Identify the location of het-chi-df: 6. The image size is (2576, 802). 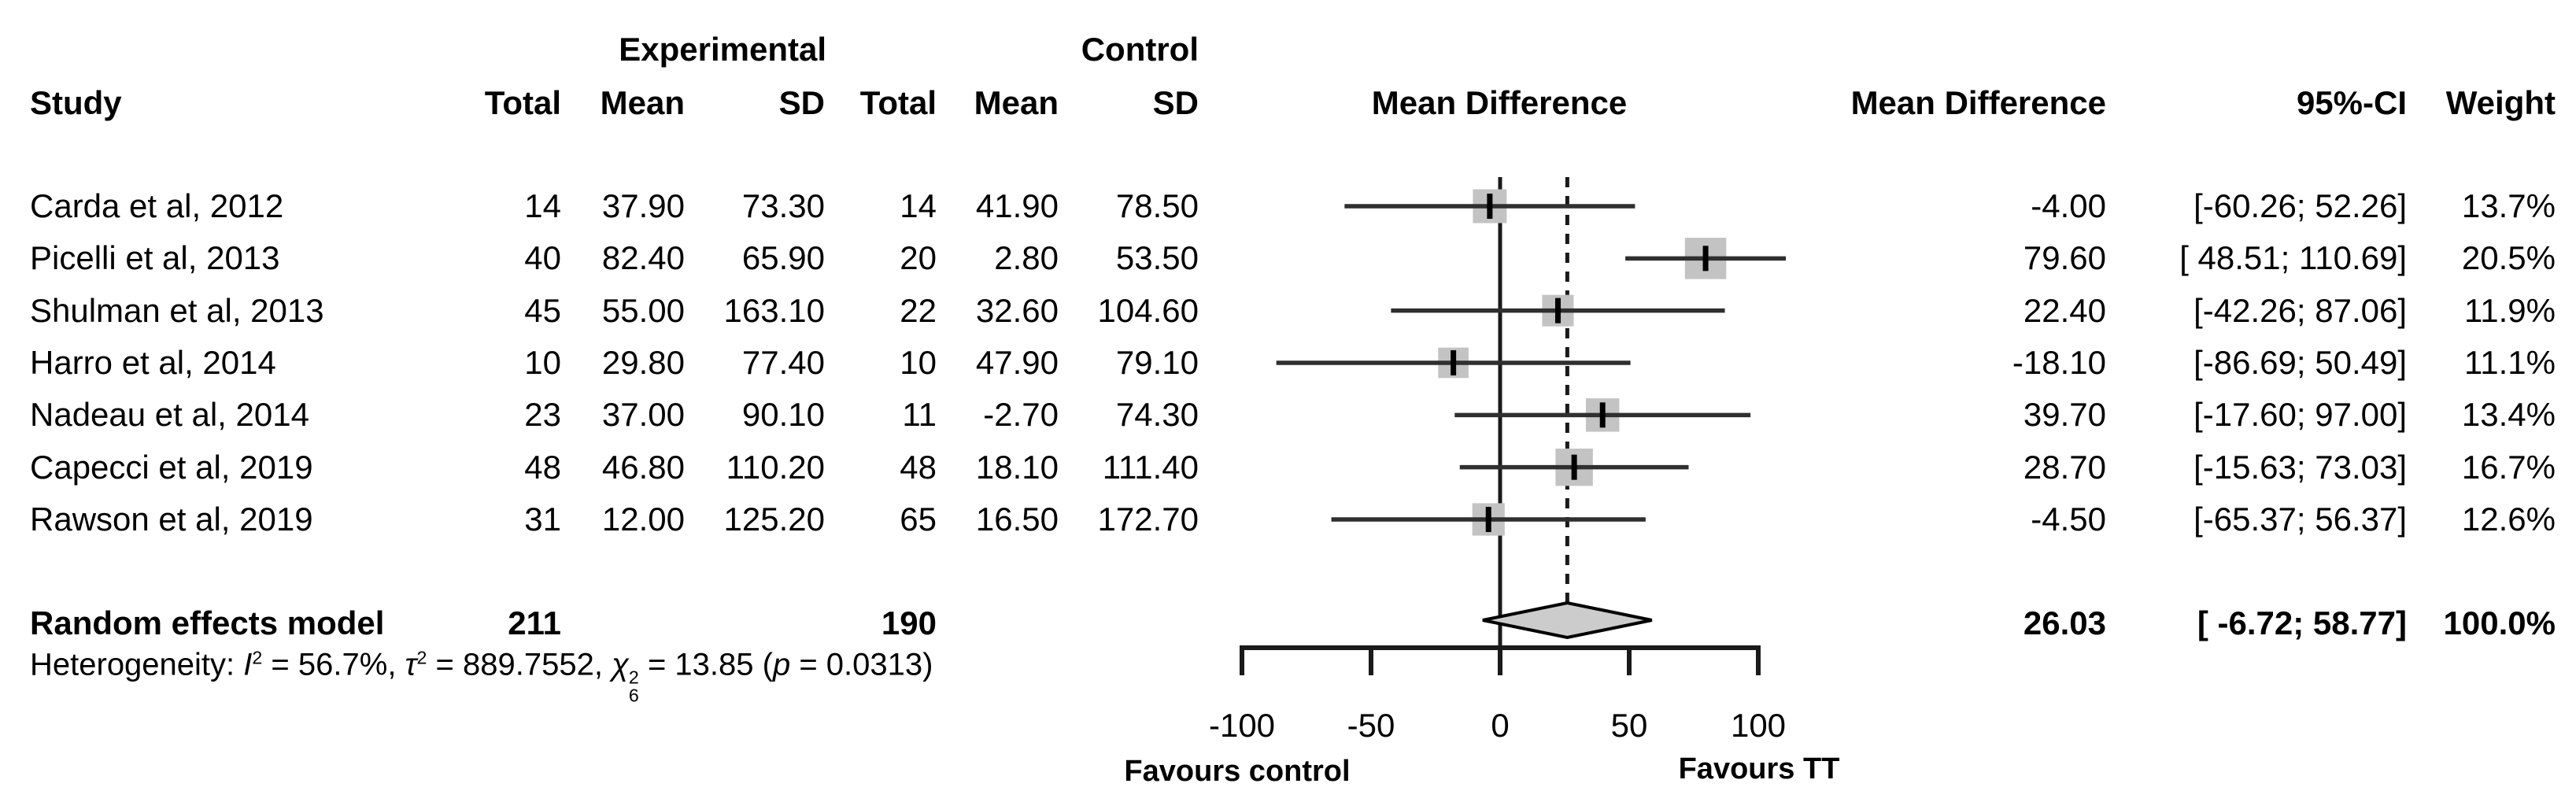
(633, 695).